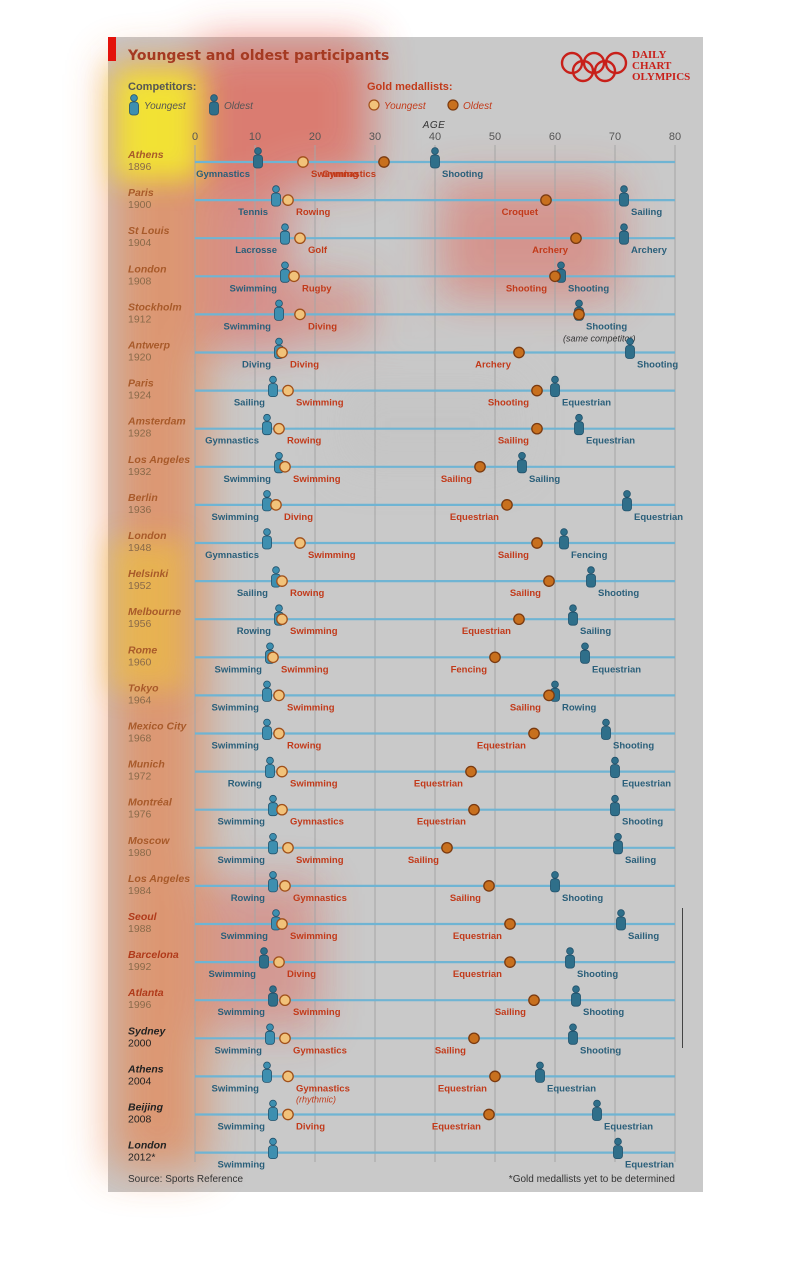  Describe the element at coordinates (301, 974) in the screenshot. I see `youngest-gold-sport: Diving` at that location.